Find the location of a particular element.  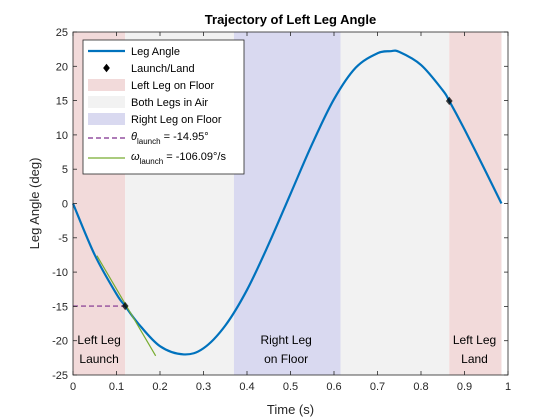

chart-title: Trajectory of Left Leg Angle is located at coordinates (290, 19).